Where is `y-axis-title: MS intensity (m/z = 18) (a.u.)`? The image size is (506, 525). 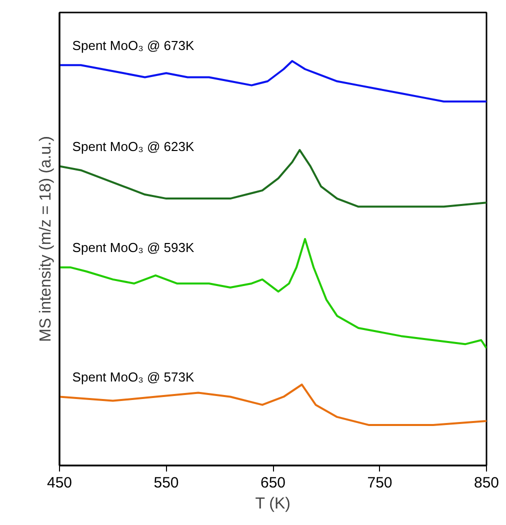
y-axis-title: MS intensity (m/z = 18) (a.u.) is located at coordinates (46, 239).